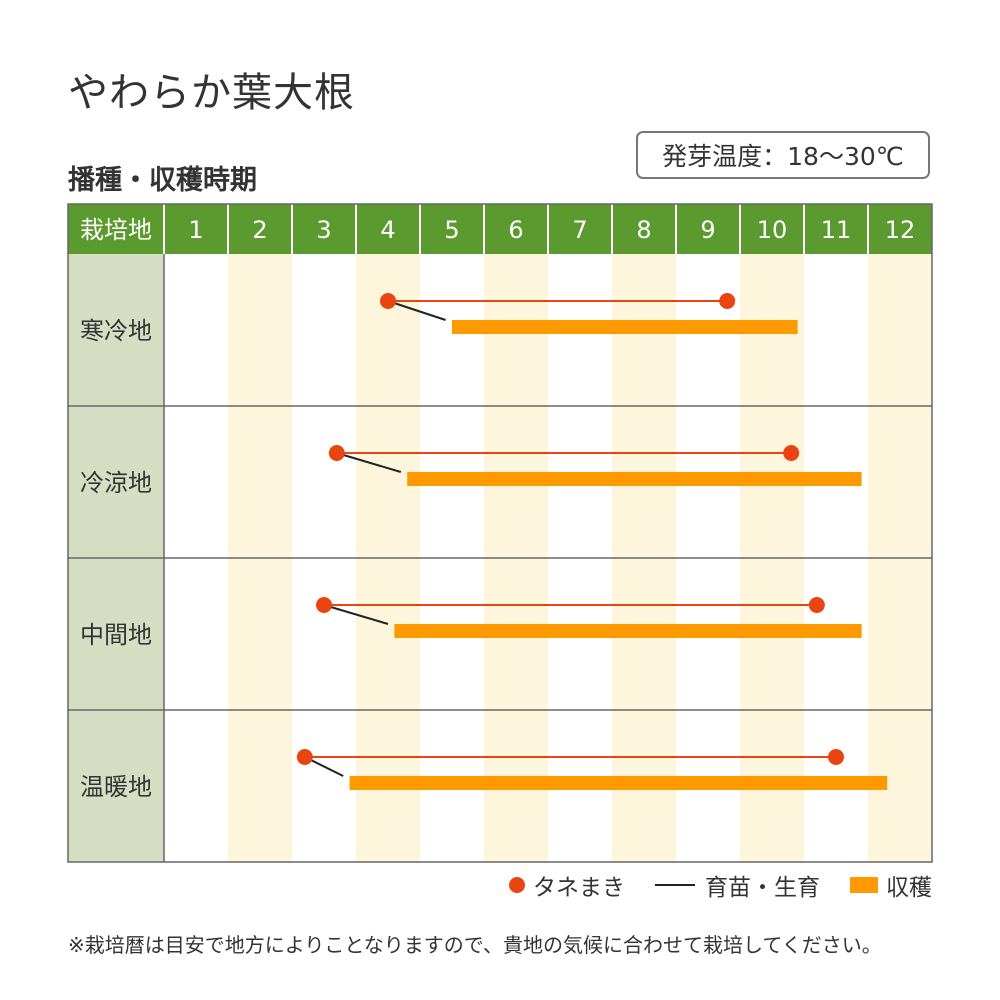  Describe the element at coordinates (707, 230) in the screenshot. I see `month-label: 9` at that location.